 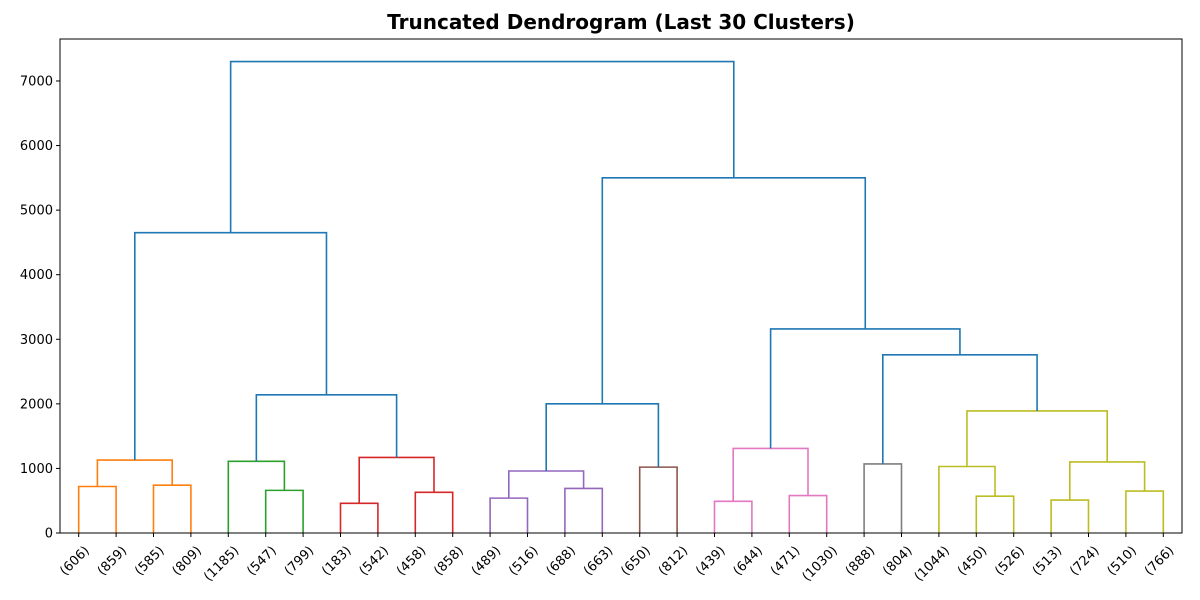 What do you see at coordinates (261, 560) in the screenshot?
I see `x-tick-label: (547)` at bounding box center [261, 560].